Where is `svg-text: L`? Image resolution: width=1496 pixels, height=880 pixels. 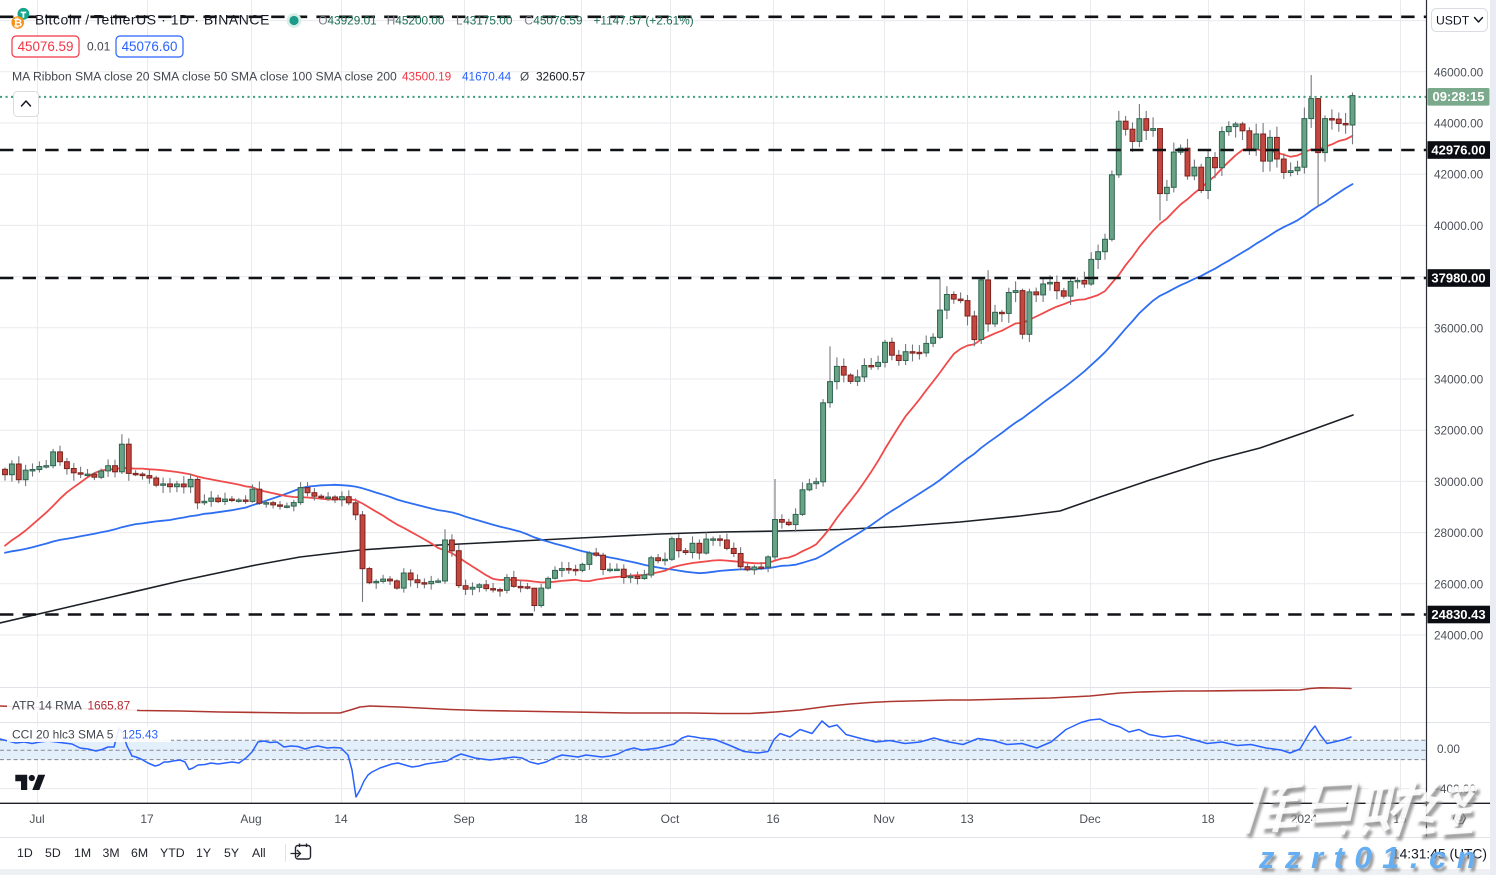 svg-text: L is located at coordinates (459, 21).